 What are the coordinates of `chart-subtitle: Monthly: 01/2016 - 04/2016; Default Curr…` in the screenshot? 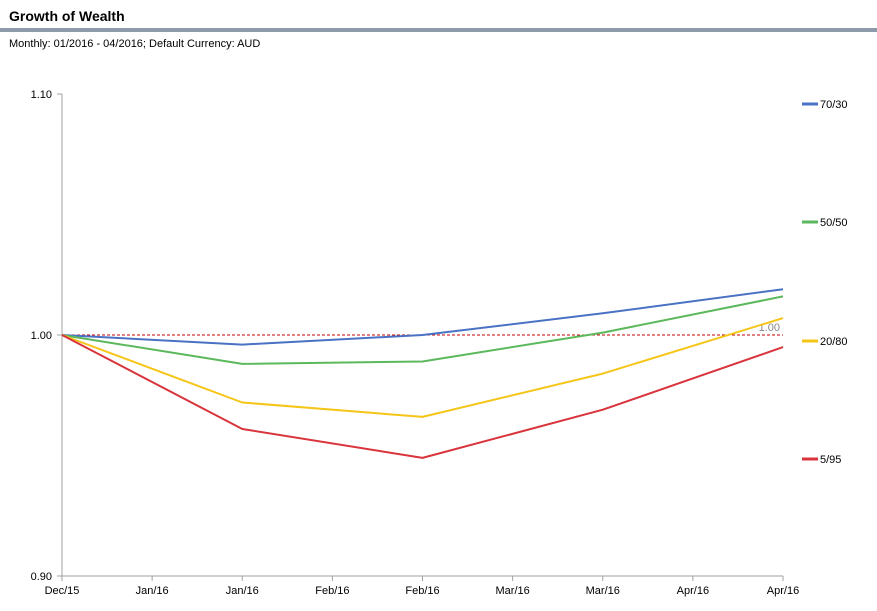 It's located at (135, 44).